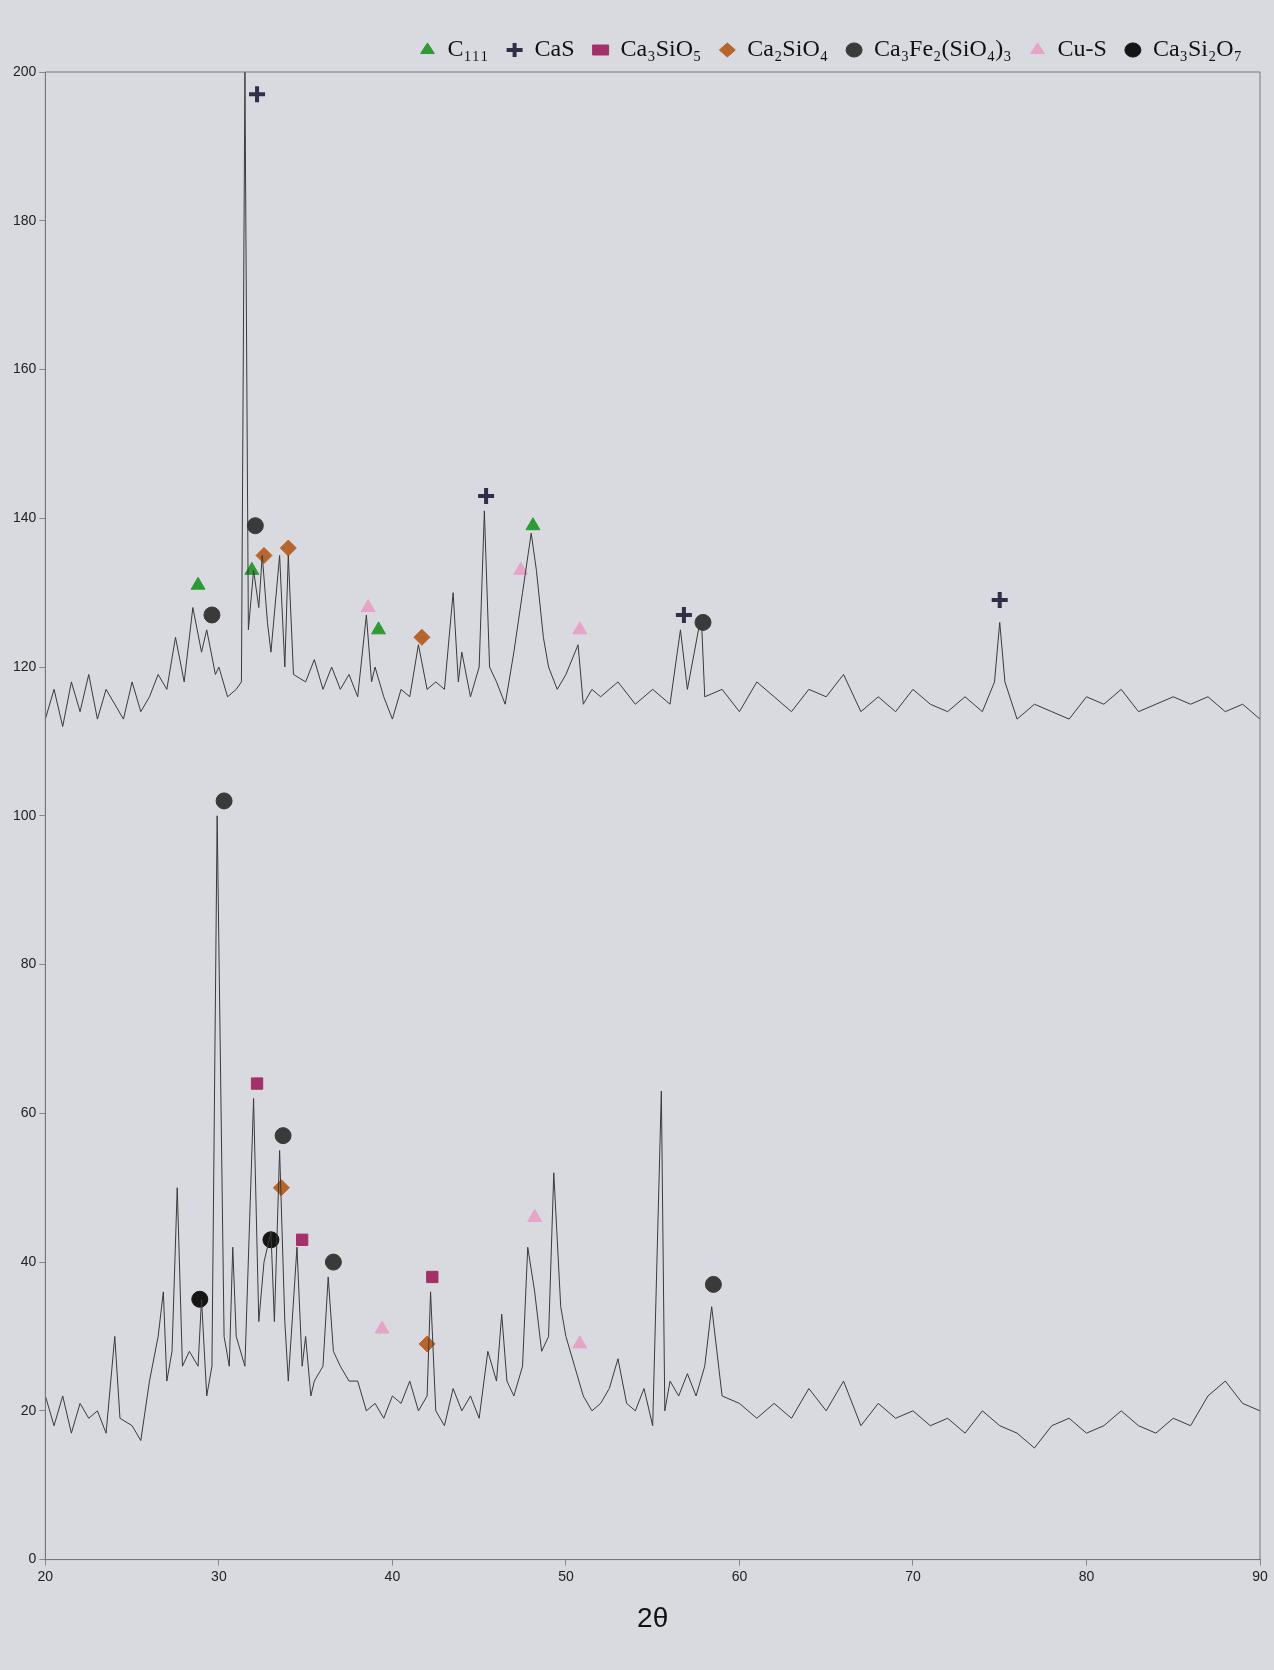  Describe the element at coordinates (25, 814) in the screenshot. I see `y-tick-label: 100` at that location.